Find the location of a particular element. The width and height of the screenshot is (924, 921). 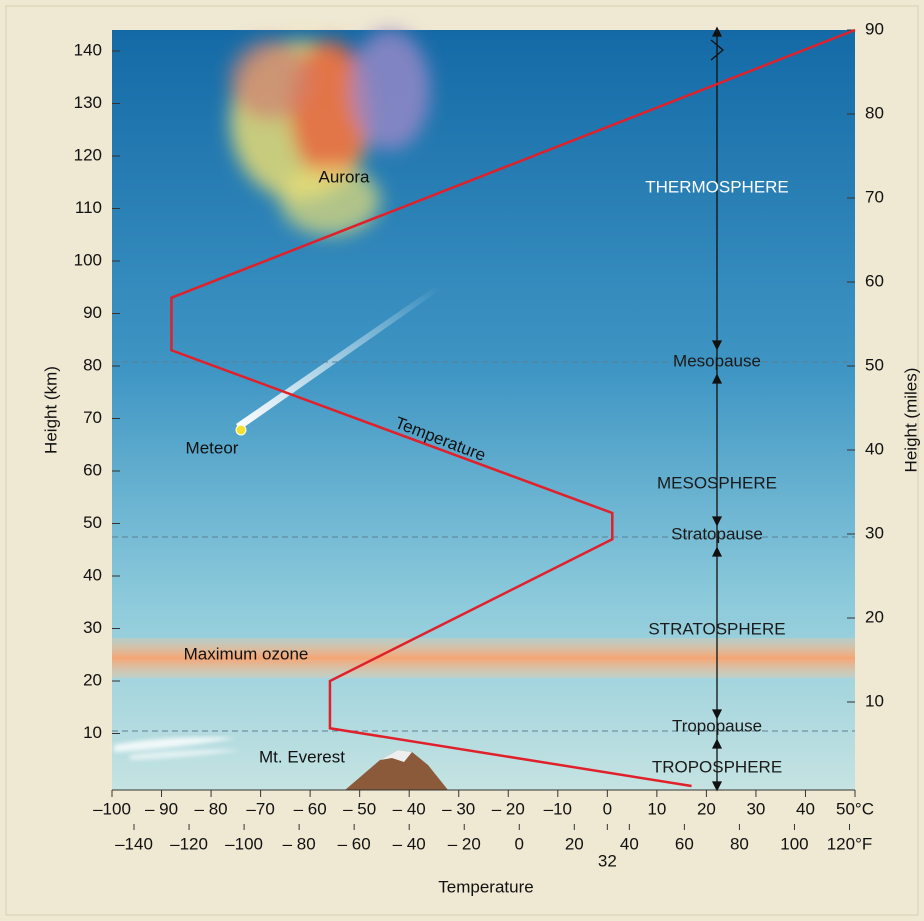

x-tick-label: 50°C is located at coordinates (855, 808).